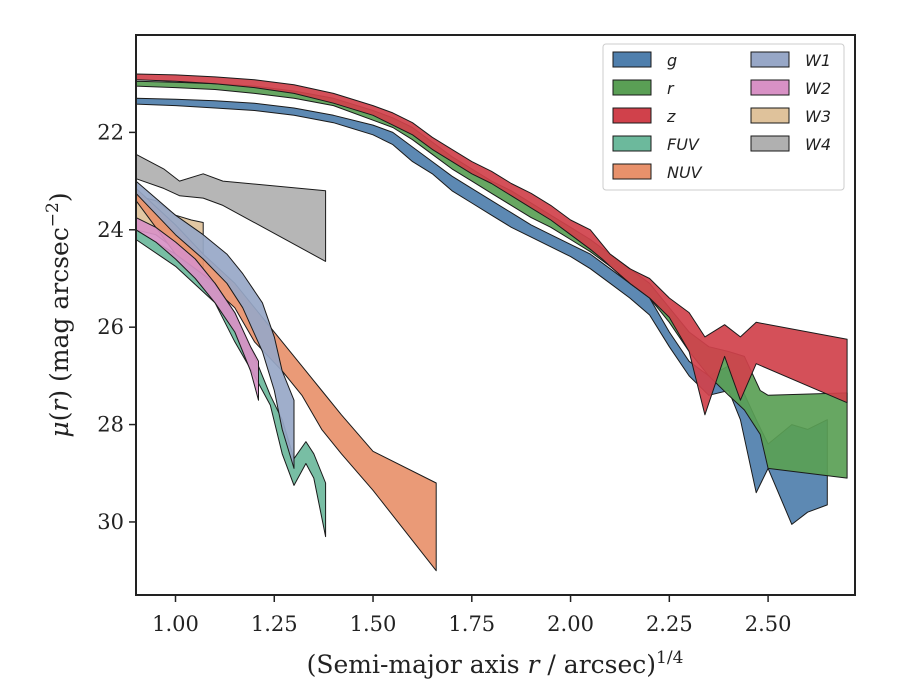 The height and width of the screenshot is (700, 900). I want to click on band-w4, so click(231, 207).